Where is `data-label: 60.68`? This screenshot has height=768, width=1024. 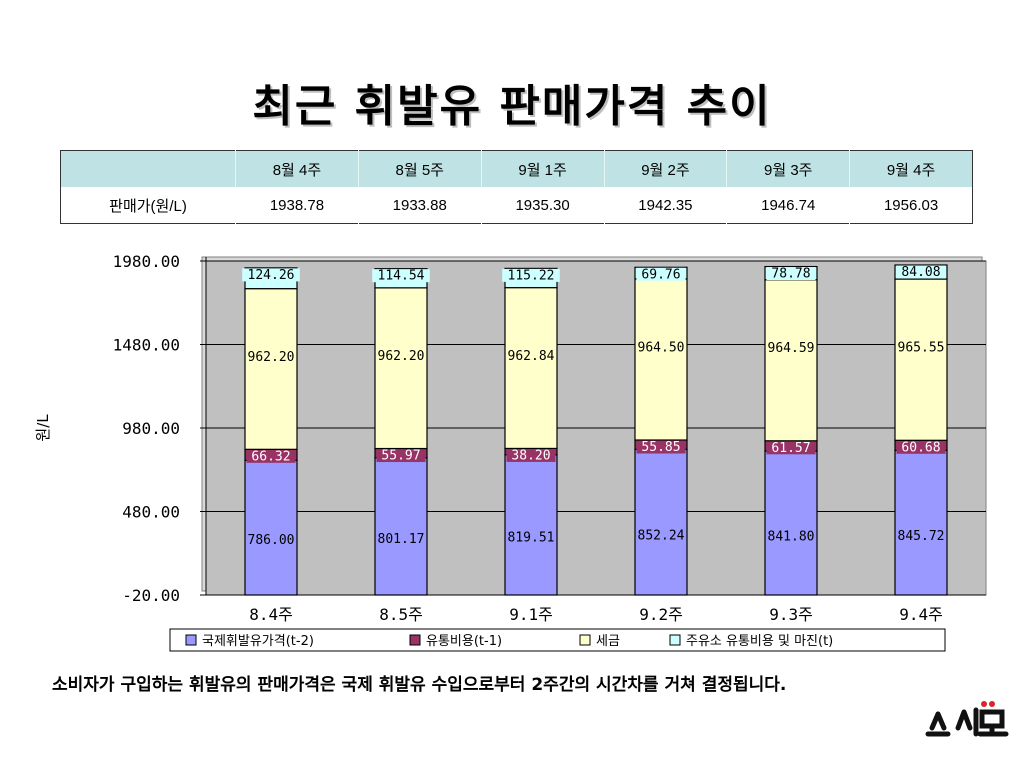
data-label: 60.68 is located at coordinates (920, 447).